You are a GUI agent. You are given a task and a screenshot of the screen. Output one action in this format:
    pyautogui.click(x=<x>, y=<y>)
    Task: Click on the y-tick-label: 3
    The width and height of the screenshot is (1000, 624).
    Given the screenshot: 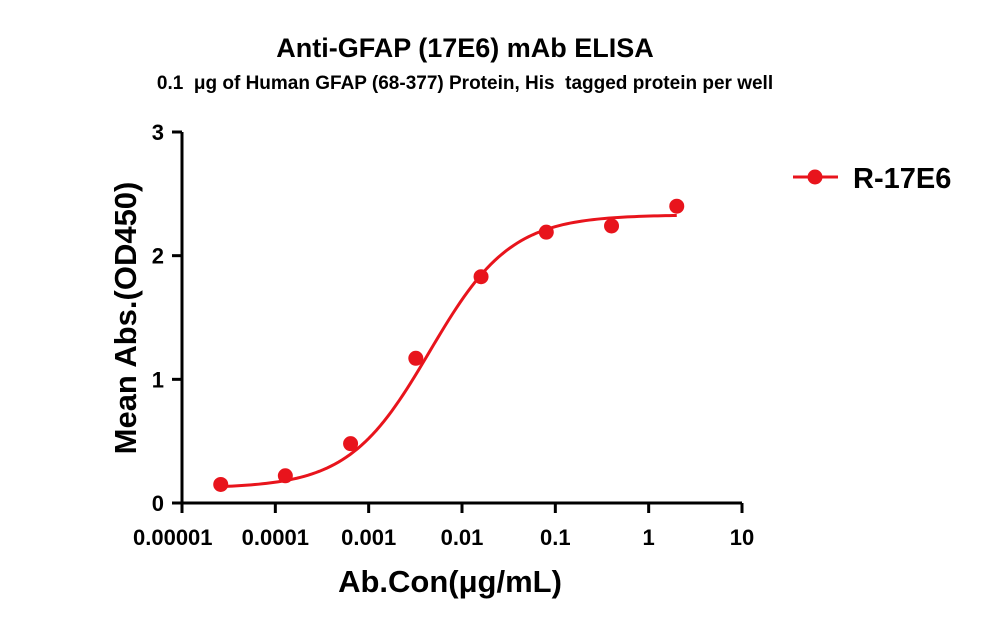 What is the action you would take?
    pyautogui.click(x=158, y=132)
    